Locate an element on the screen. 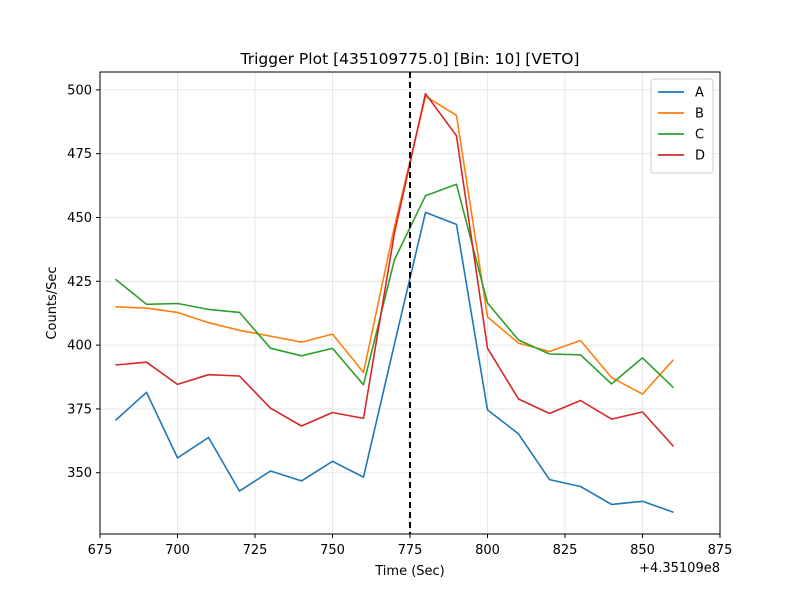  legend-label-b: B is located at coordinates (699, 114).